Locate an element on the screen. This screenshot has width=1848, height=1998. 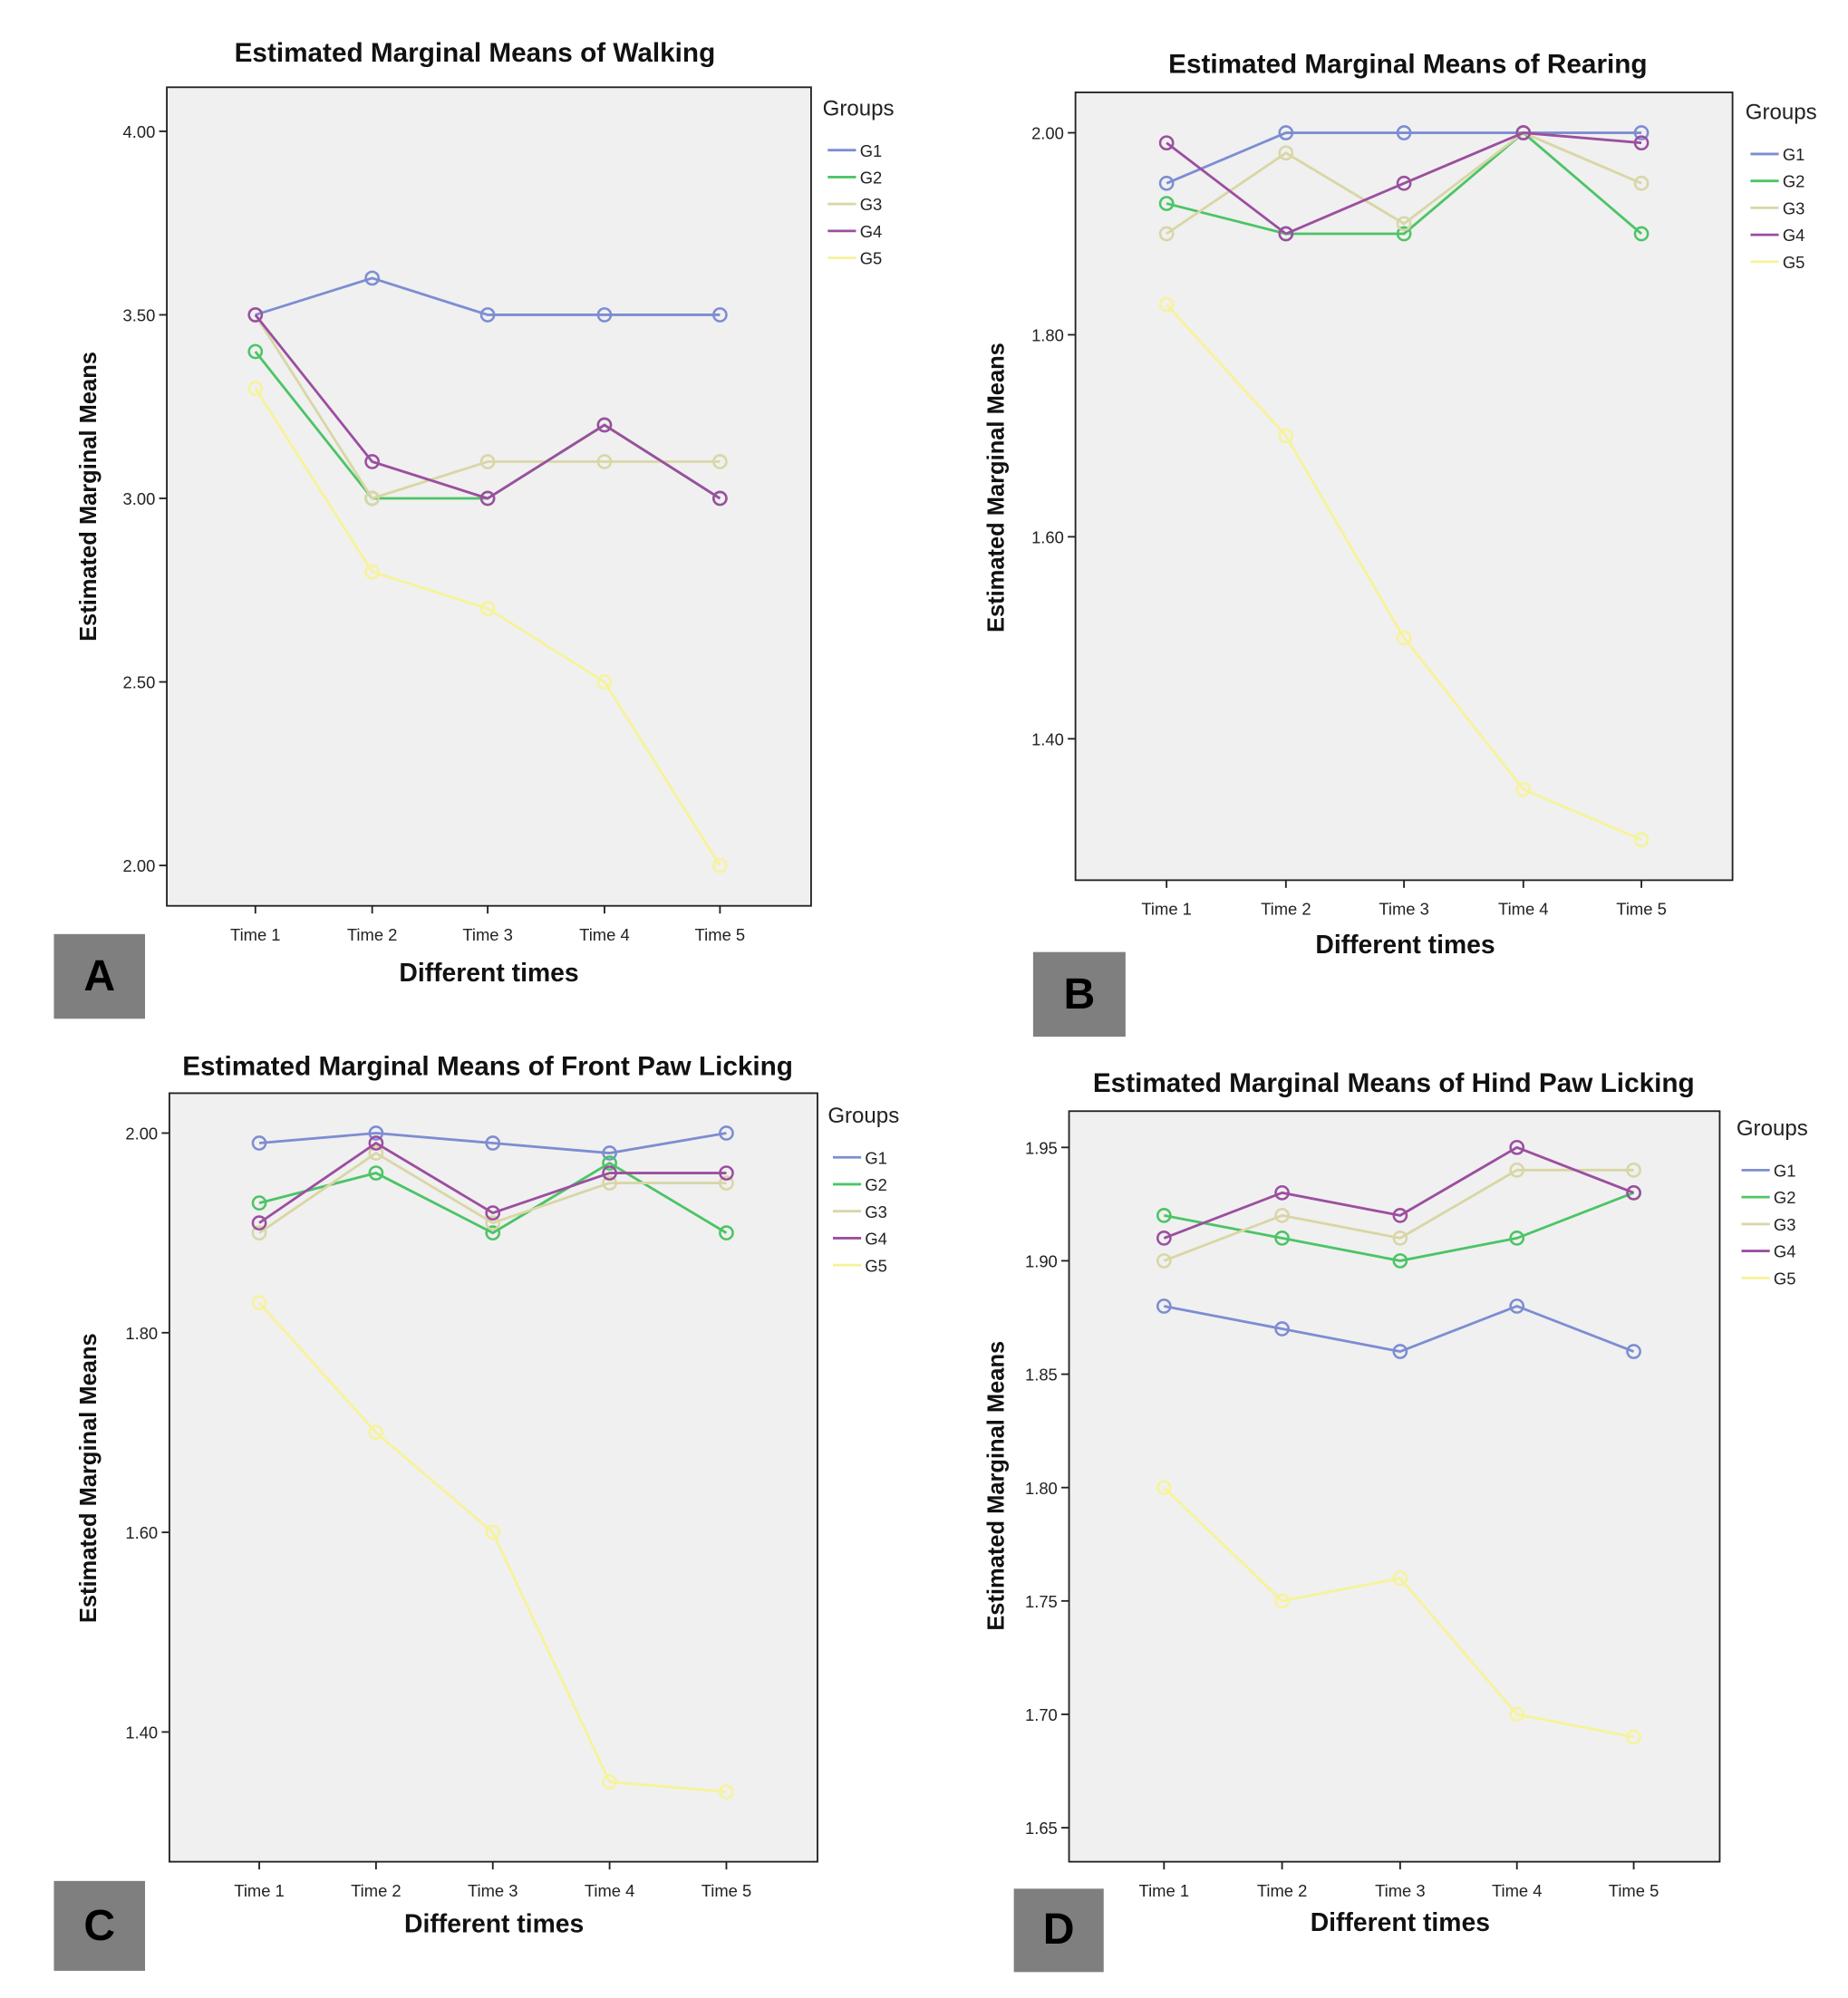
y-tick-label: 1.70 is located at coordinates (1041, 1715).